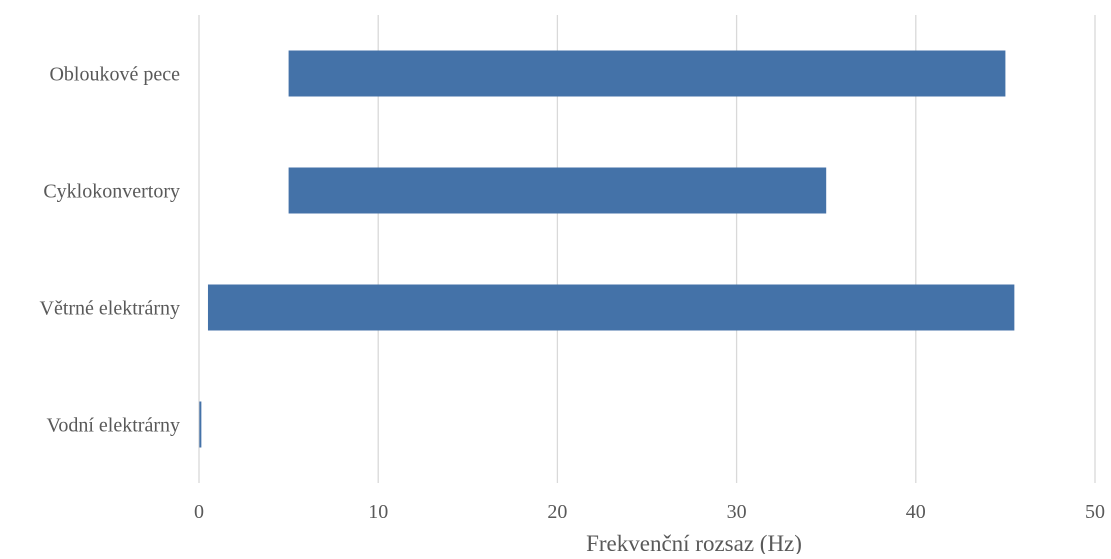  Describe the element at coordinates (114, 426) in the screenshot. I see `category-label: Vodní elektrárny` at that location.